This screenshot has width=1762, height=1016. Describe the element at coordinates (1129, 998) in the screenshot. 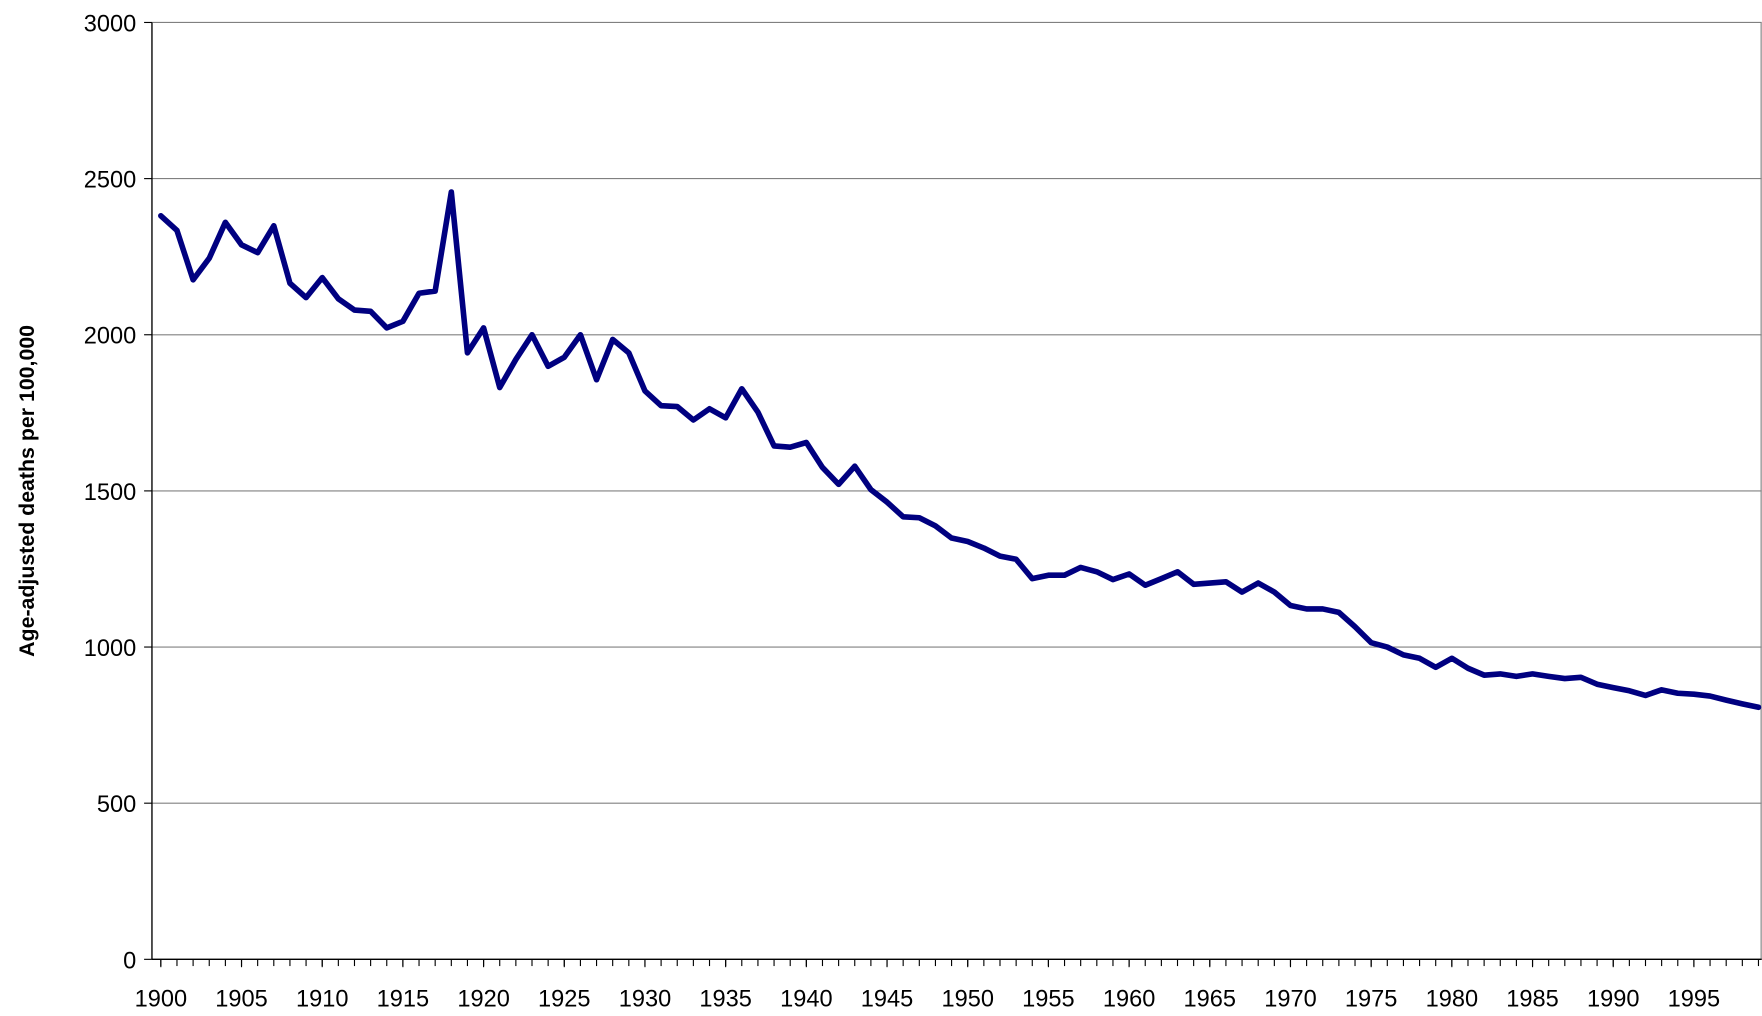

I see `x-tick-label: 1960` at that location.